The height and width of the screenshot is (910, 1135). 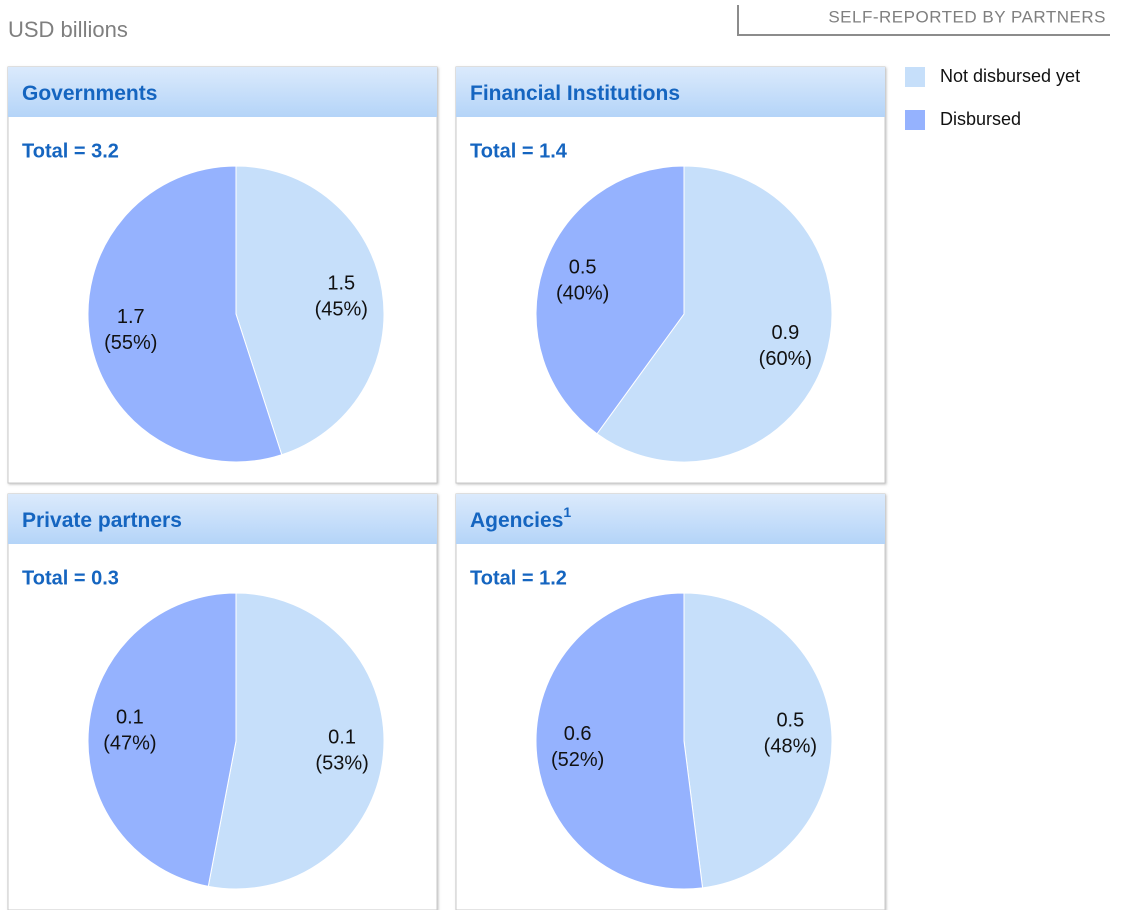 I want to click on panel-title: Agencies1, so click(x=520, y=518).